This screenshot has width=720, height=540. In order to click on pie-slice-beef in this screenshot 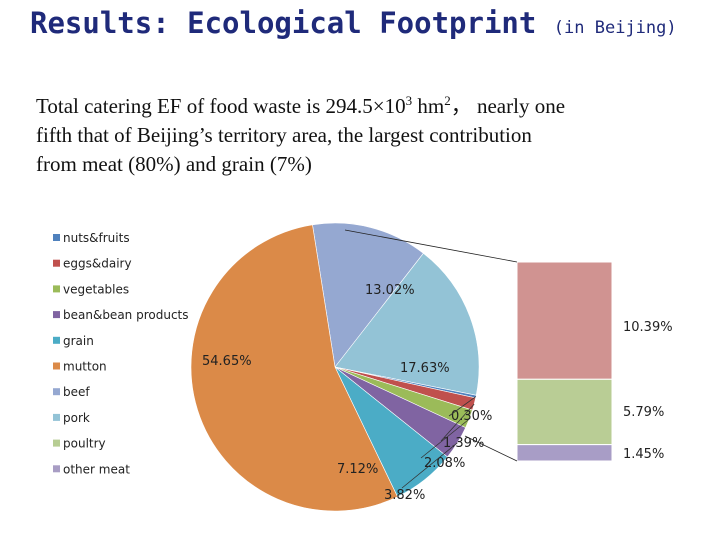, I will do `click(368, 295)`.